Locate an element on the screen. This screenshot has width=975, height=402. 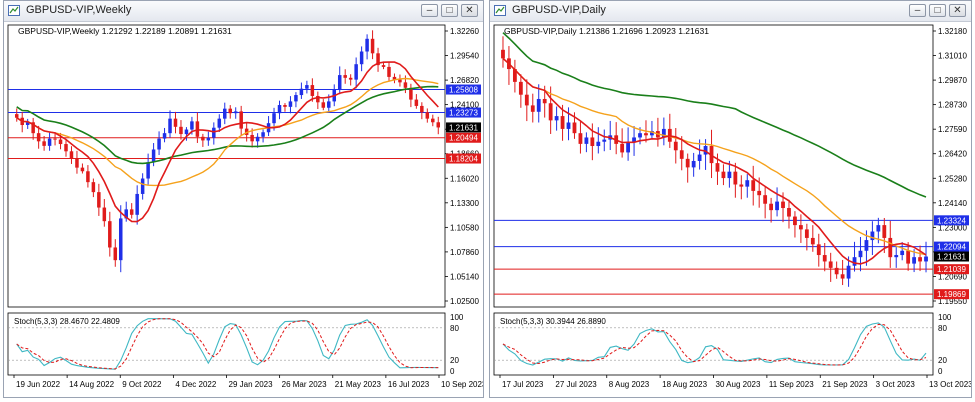
x-axis-tick-label: 18 Aug 2023 is located at coordinates (684, 384).